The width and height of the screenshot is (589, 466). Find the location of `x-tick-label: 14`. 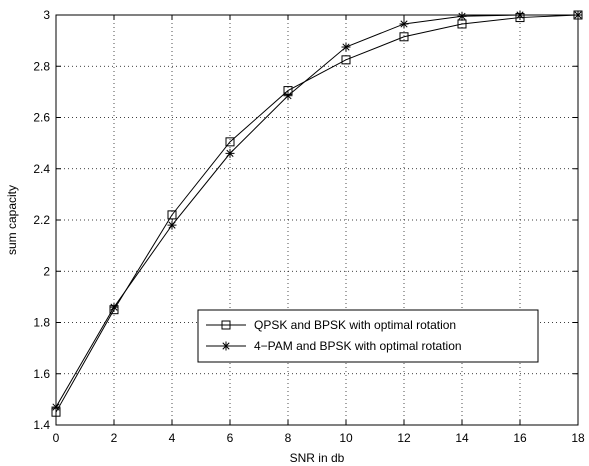

x-tick-label: 14 is located at coordinates (462, 438).